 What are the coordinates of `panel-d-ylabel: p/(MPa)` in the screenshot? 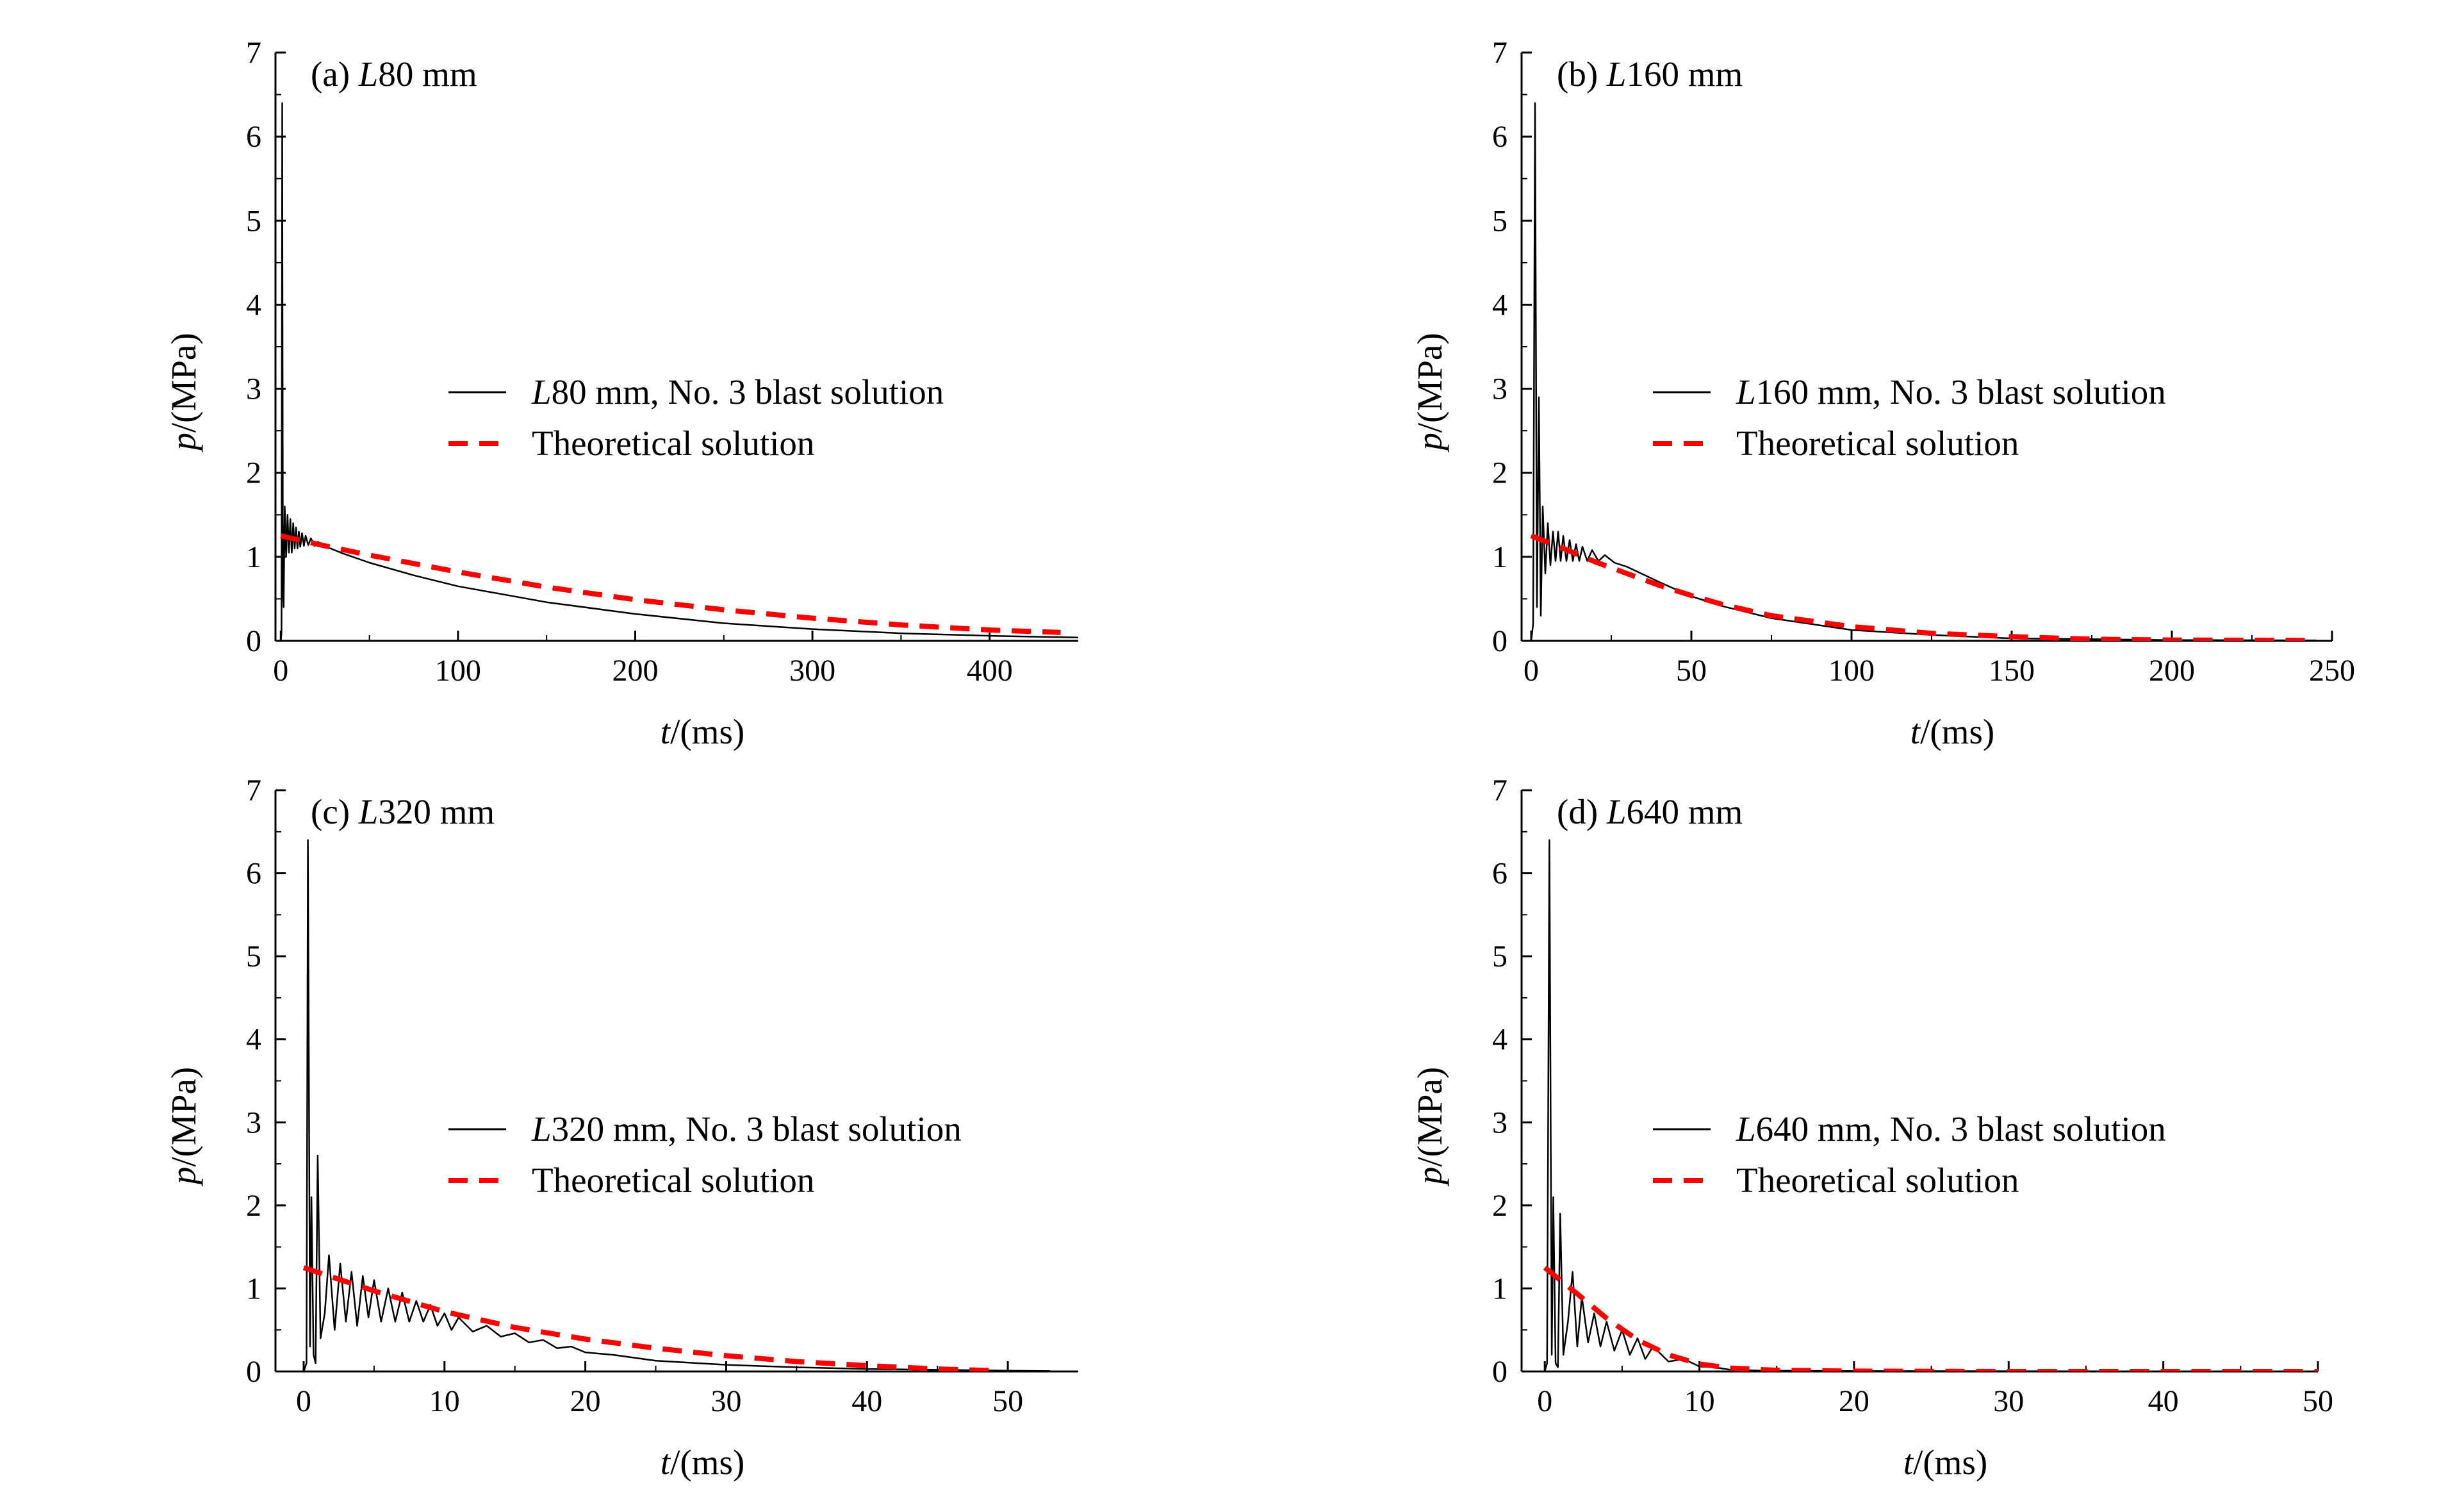 It's located at (1429, 1127).